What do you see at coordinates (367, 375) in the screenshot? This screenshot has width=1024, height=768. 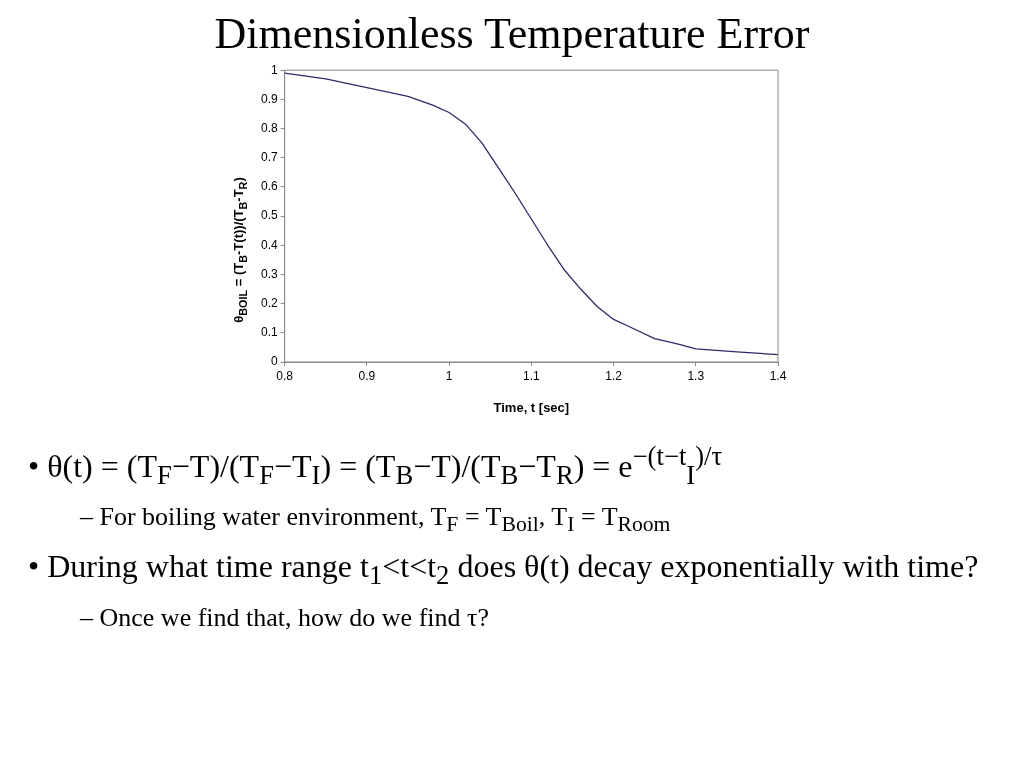 I see `x-tick-label: 0.9` at bounding box center [367, 375].